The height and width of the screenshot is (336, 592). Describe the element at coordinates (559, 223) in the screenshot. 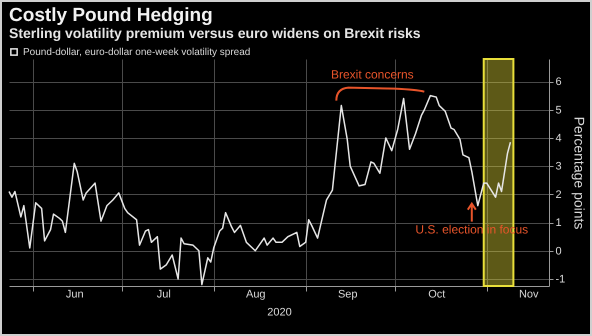

I see `y-tick-label: 1` at that location.